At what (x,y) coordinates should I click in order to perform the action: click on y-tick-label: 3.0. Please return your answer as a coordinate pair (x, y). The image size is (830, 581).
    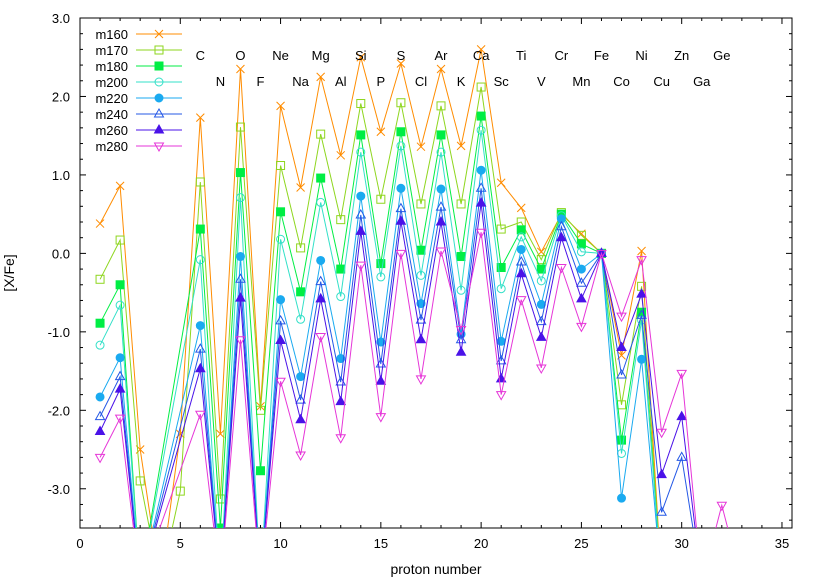
    Looking at the image, I should click on (61, 18).